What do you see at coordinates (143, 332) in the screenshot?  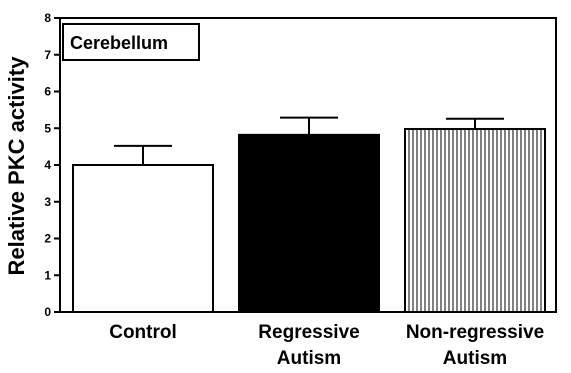 I see `x-category-label: Control` at bounding box center [143, 332].